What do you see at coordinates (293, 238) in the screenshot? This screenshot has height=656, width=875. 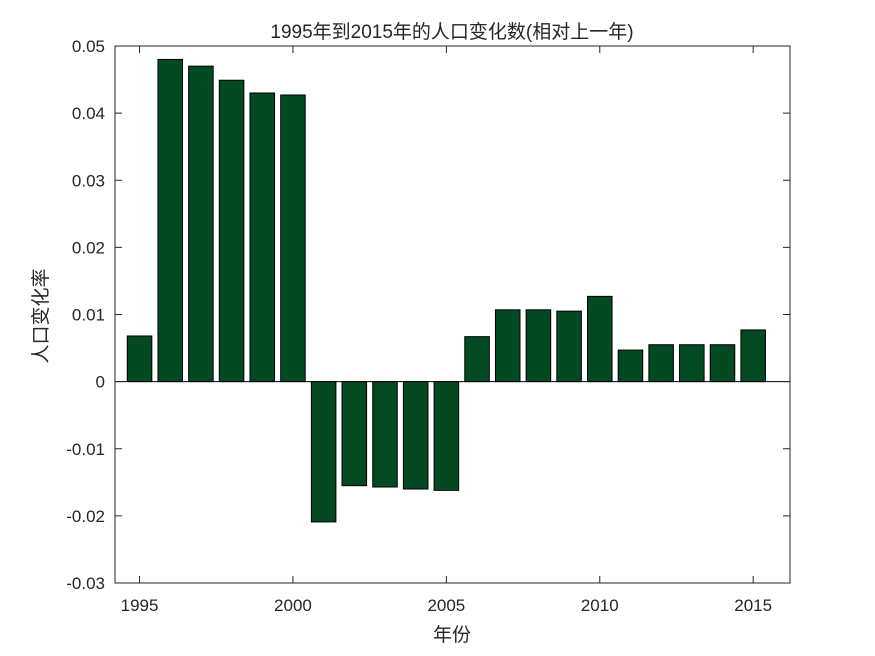 I see `bar-2000` at bounding box center [293, 238].